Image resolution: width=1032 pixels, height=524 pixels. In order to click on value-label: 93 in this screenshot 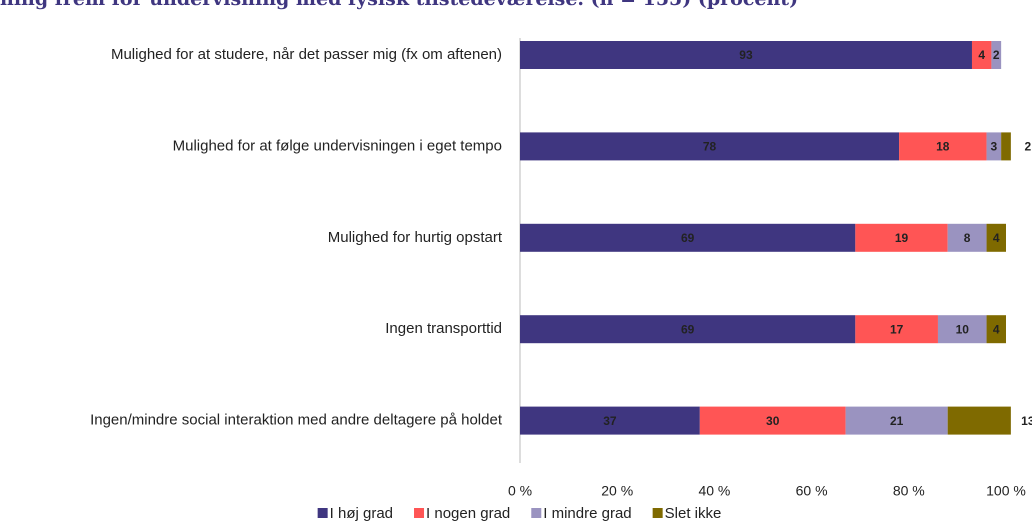, I will do `click(746, 55)`.